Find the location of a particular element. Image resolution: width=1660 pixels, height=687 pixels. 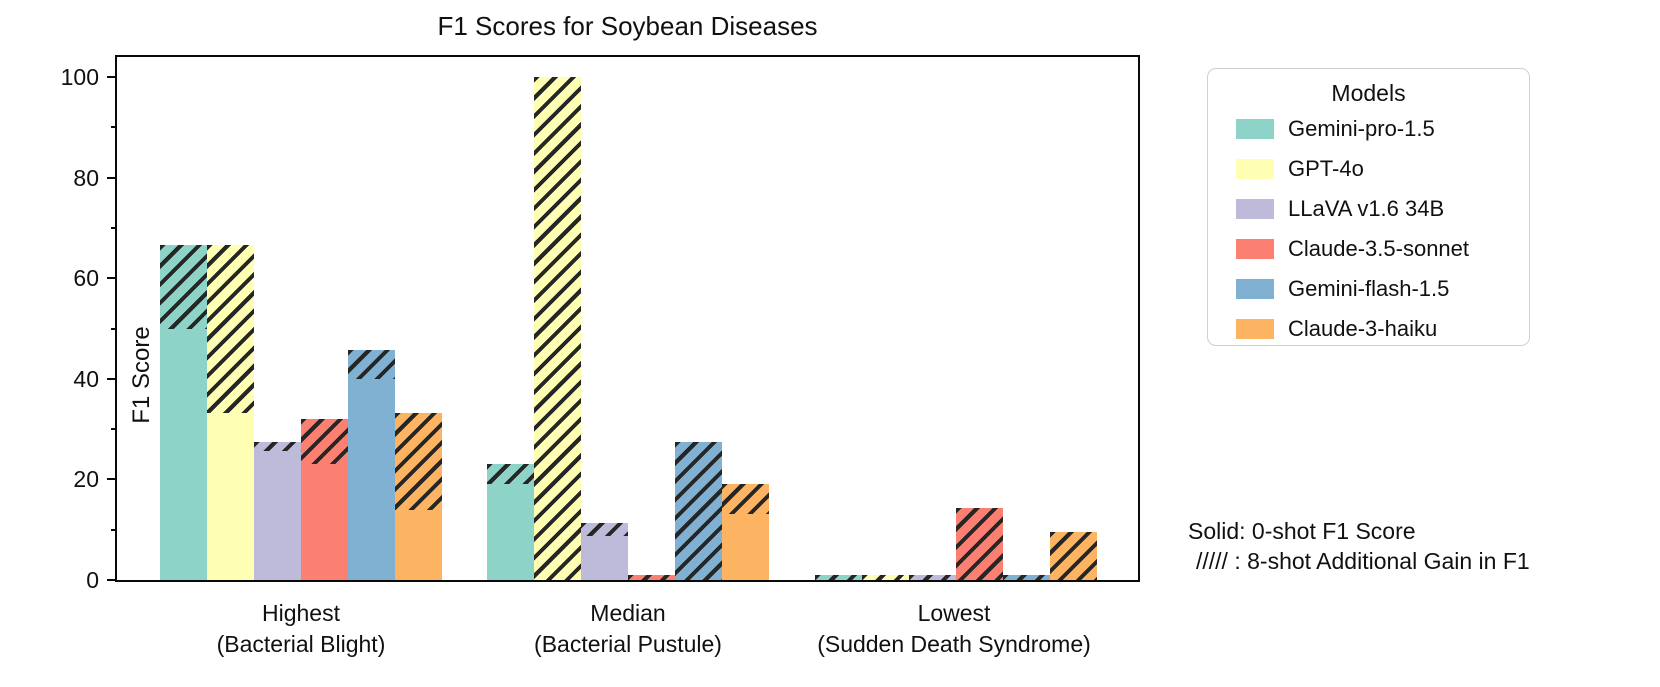

y-tick-label: 0 is located at coordinates (92, 580).